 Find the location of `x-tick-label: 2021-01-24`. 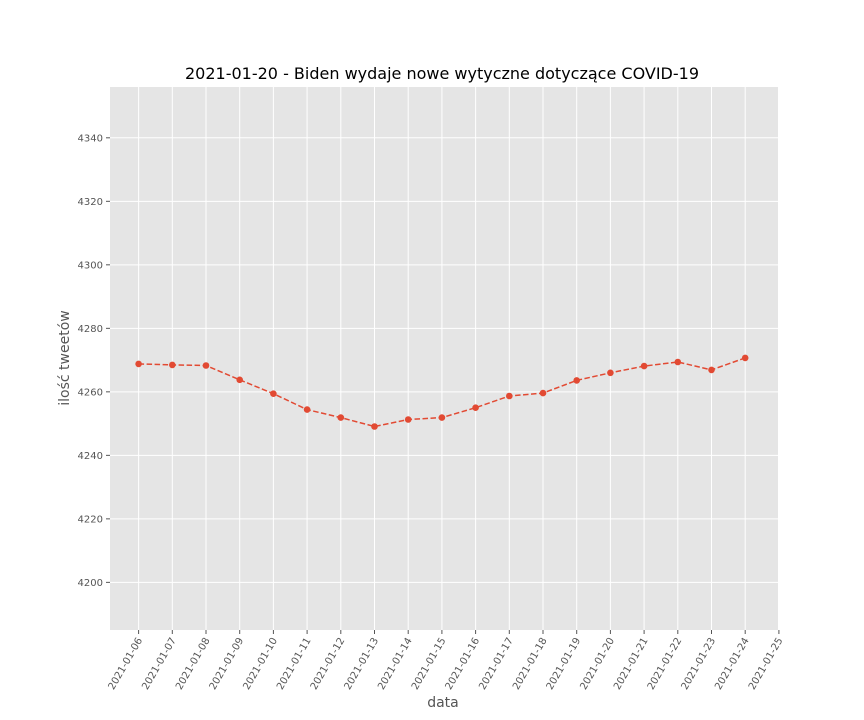

x-tick-label: 2021-01-24 is located at coordinates (732, 664).